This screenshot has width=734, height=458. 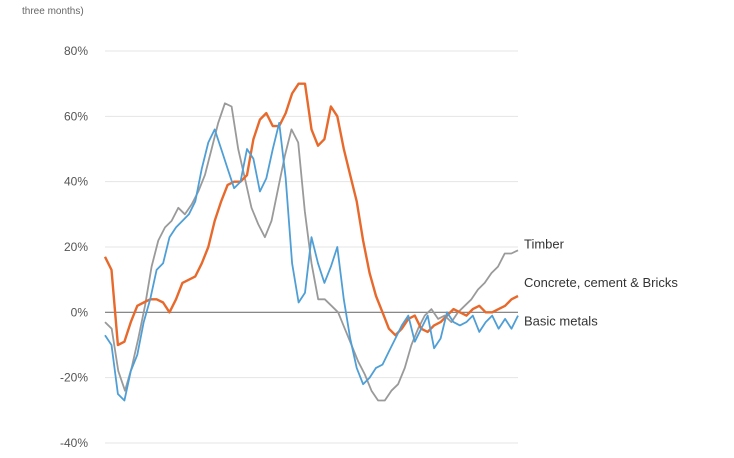 I want to click on y-tick-label: -40%, so click(x=74, y=443).